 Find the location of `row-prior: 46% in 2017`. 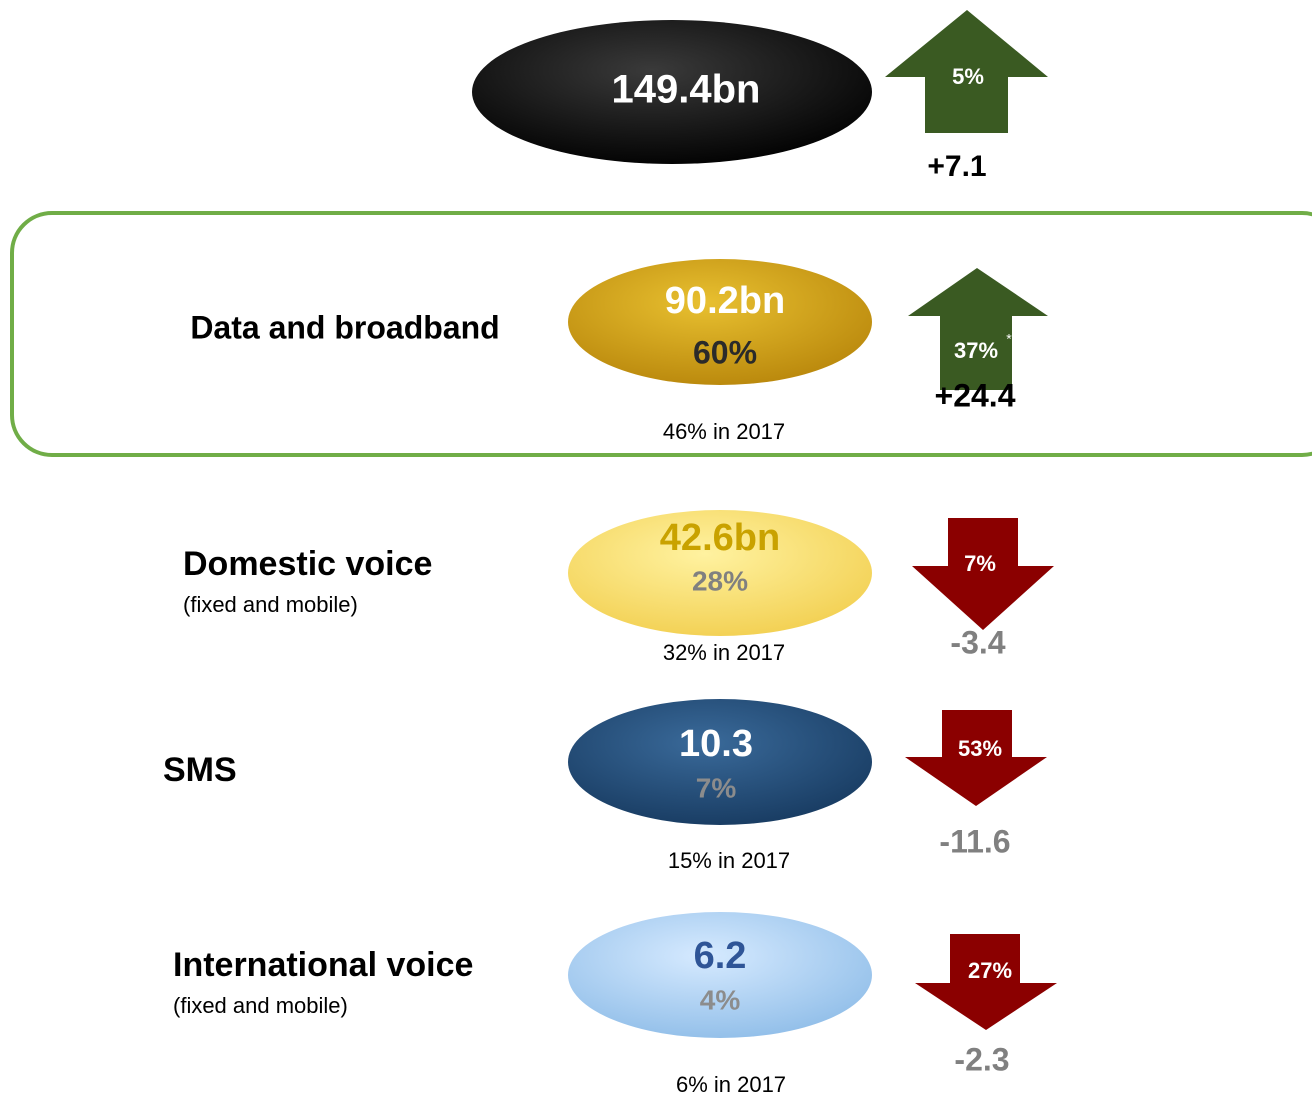

row-prior: 46% in 2017 is located at coordinates (724, 431).